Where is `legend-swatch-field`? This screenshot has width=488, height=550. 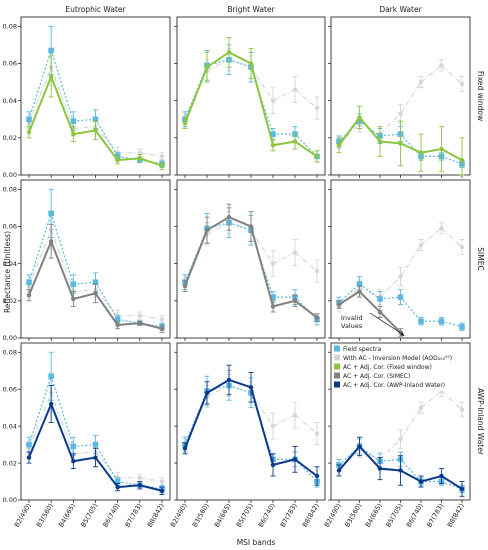
legend-swatch-field is located at coordinates (337, 348).